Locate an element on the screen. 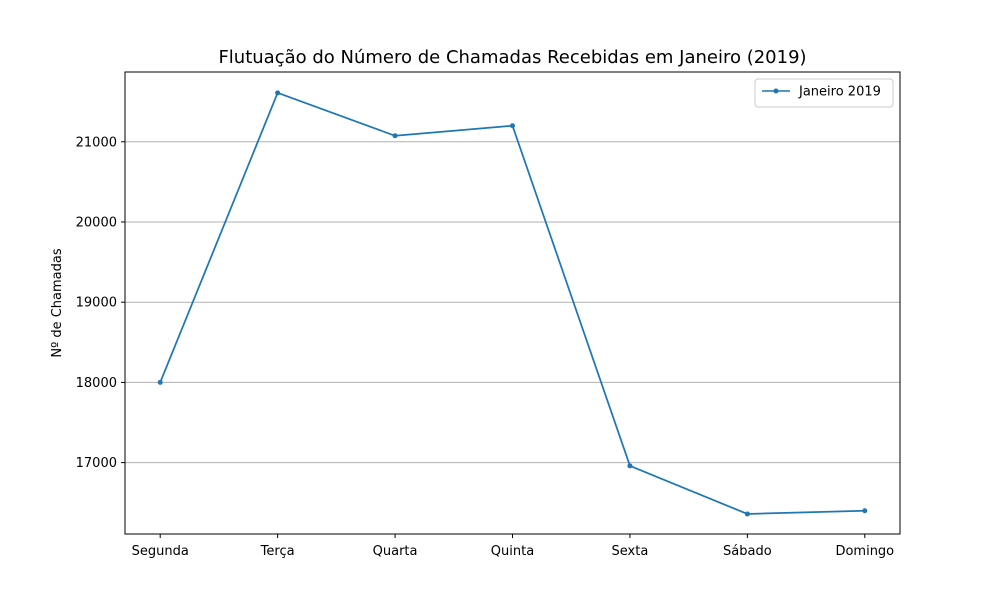 The height and width of the screenshot is (600, 1000). y-tick-label: 21000 is located at coordinates (96, 142).